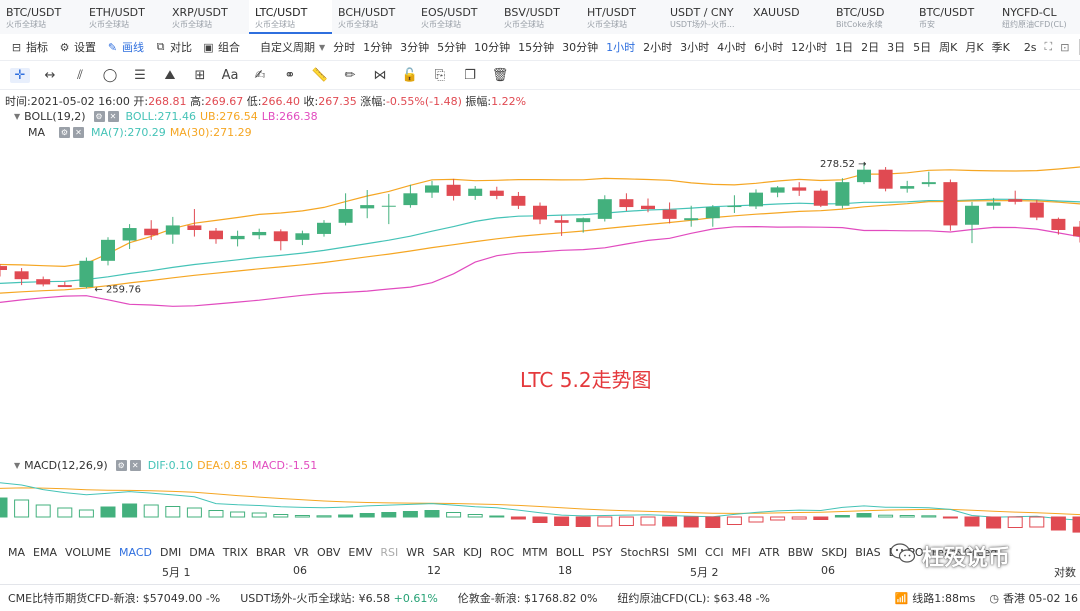 The width and height of the screenshot is (1080, 611). What do you see at coordinates (645, 552) in the screenshot?
I see `indicator-option: StochRSI` at bounding box center [645, 552].